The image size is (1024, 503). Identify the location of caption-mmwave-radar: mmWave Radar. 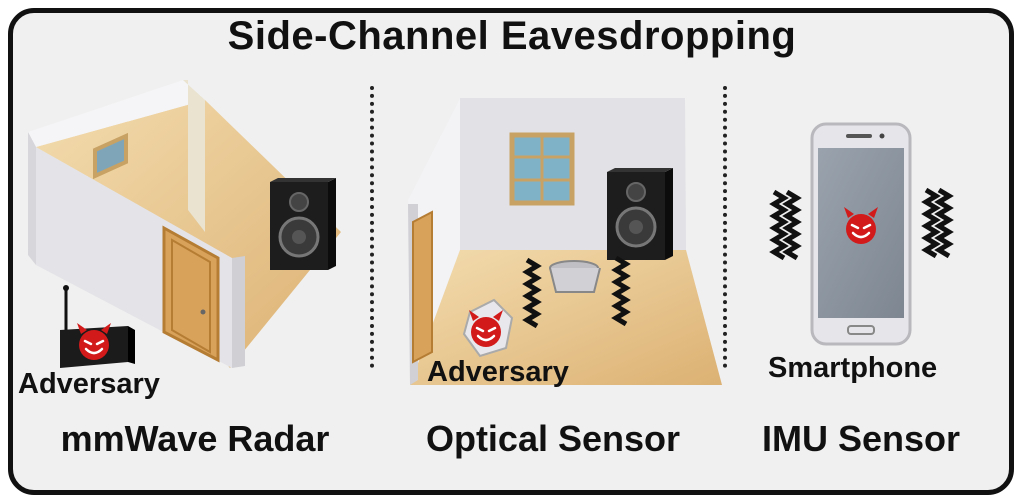
(195, 438).